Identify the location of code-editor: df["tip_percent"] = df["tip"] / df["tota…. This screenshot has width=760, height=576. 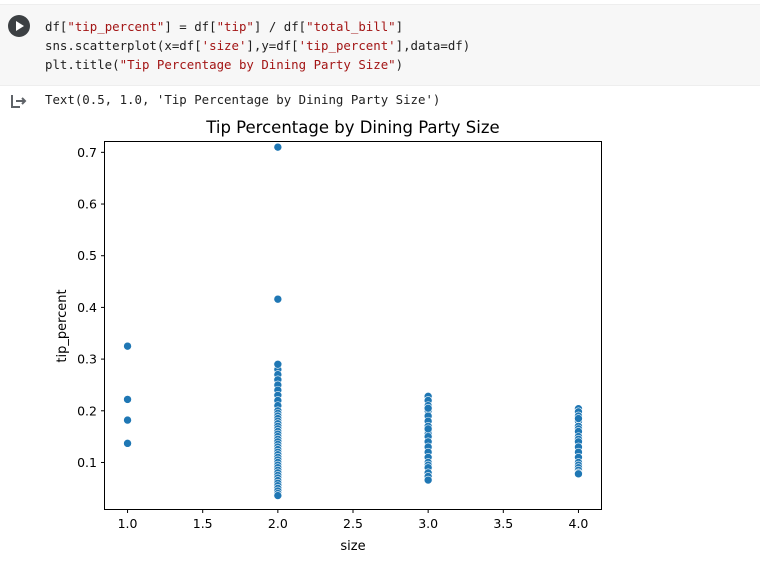
(257, 45).